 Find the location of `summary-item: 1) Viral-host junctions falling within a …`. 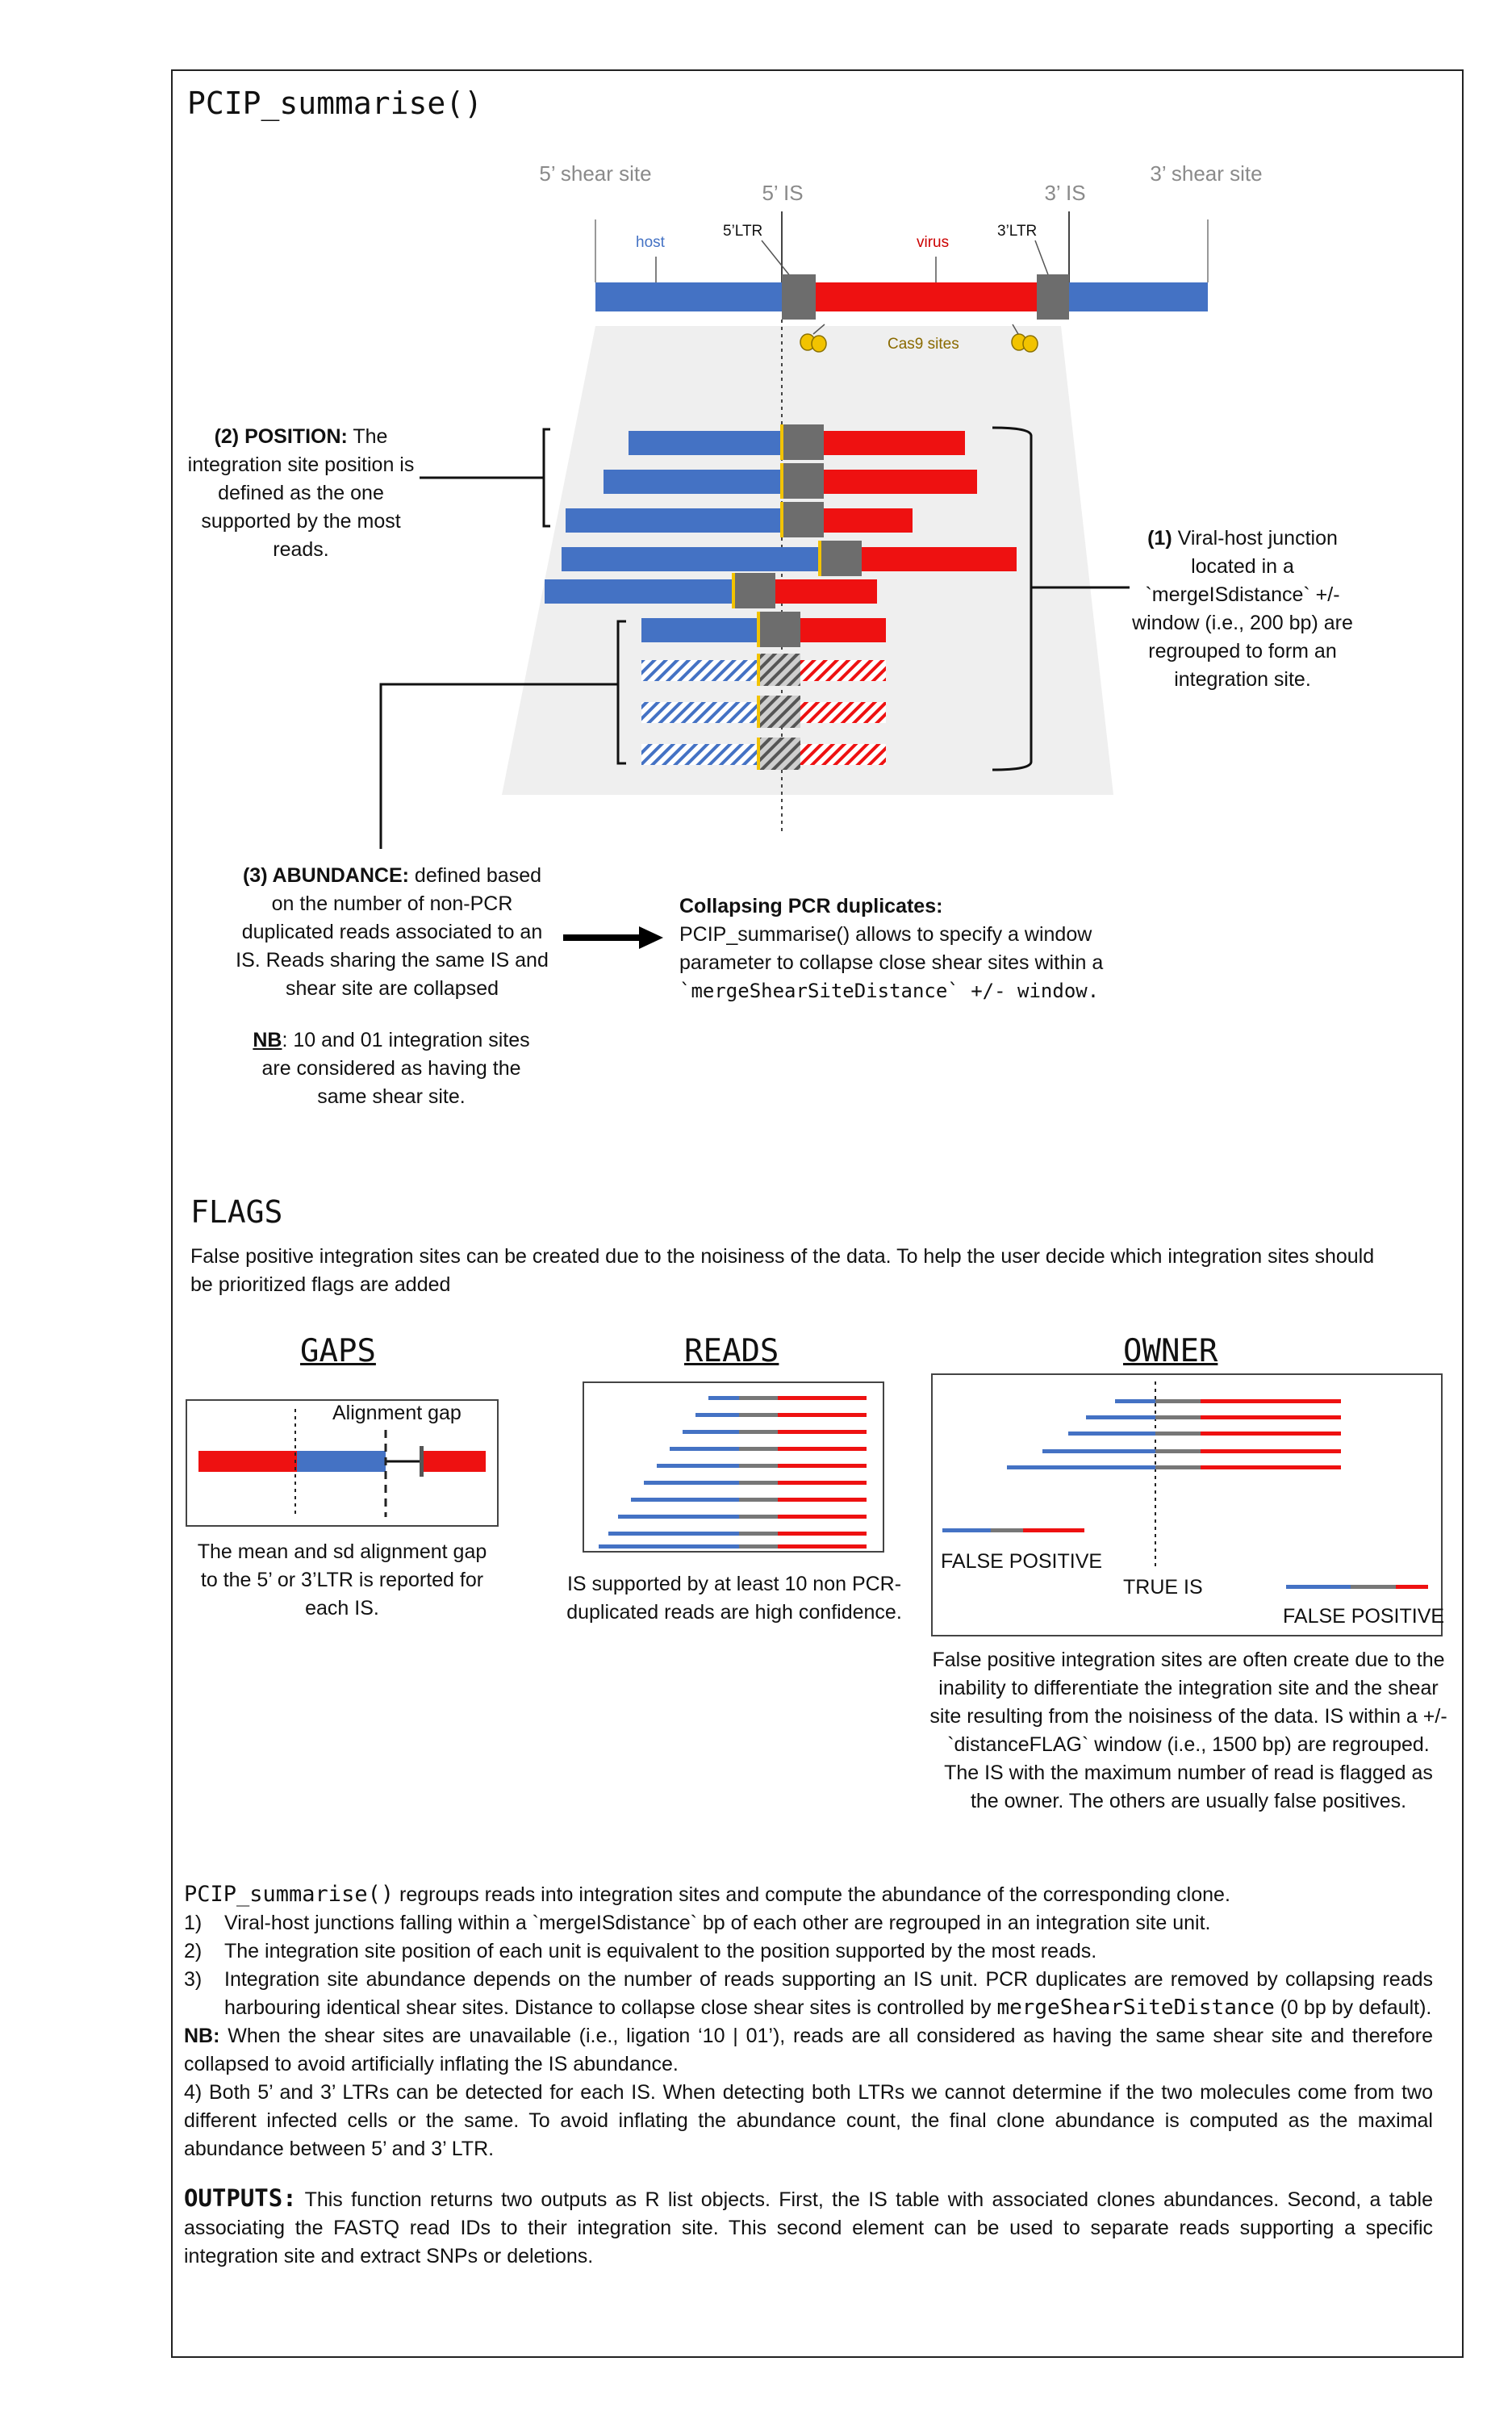

summary-item: 1) Viral-host junctions falling within a … is located at coordinates (697, 1923).